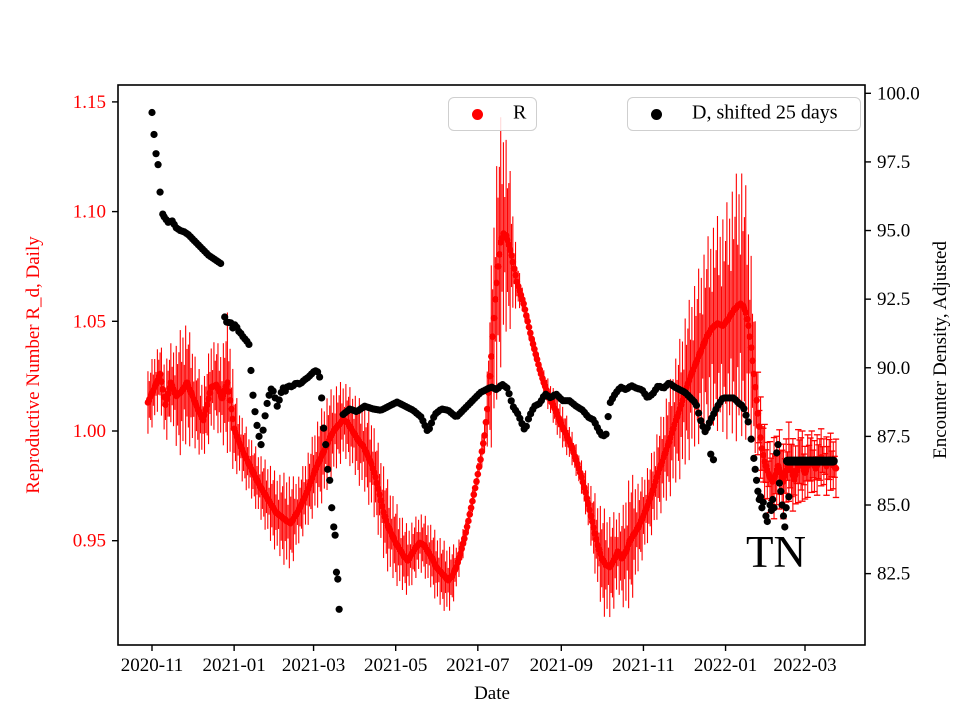 Image resolution: width=960 pixels, height=720 pixels. I want to click on legend-d-marker-icon, so click(656, 114).